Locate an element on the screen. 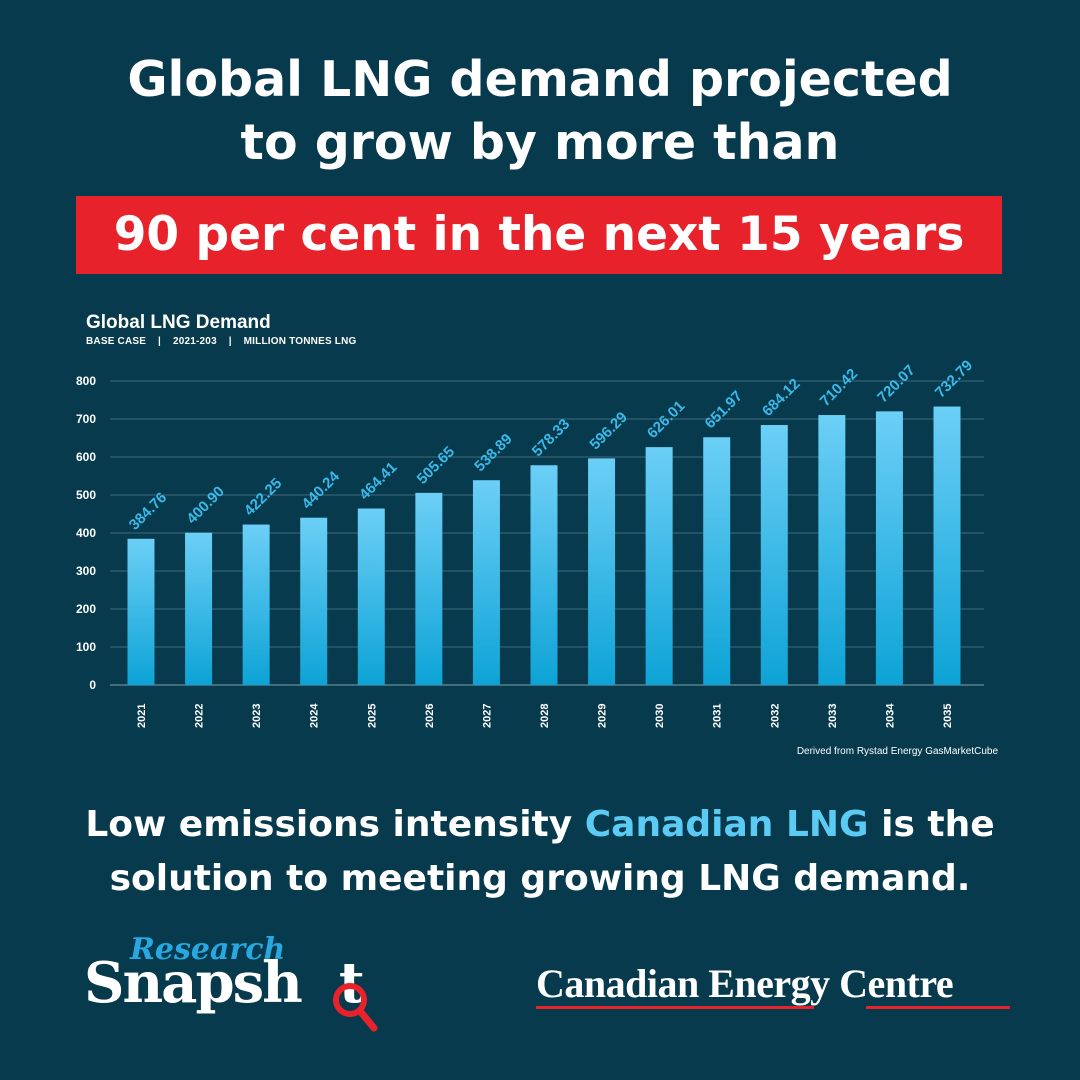 The height and width of the screenshot is (1080, 1080). headline-line-2: to grow by more than is located at coordinates (540, 142).